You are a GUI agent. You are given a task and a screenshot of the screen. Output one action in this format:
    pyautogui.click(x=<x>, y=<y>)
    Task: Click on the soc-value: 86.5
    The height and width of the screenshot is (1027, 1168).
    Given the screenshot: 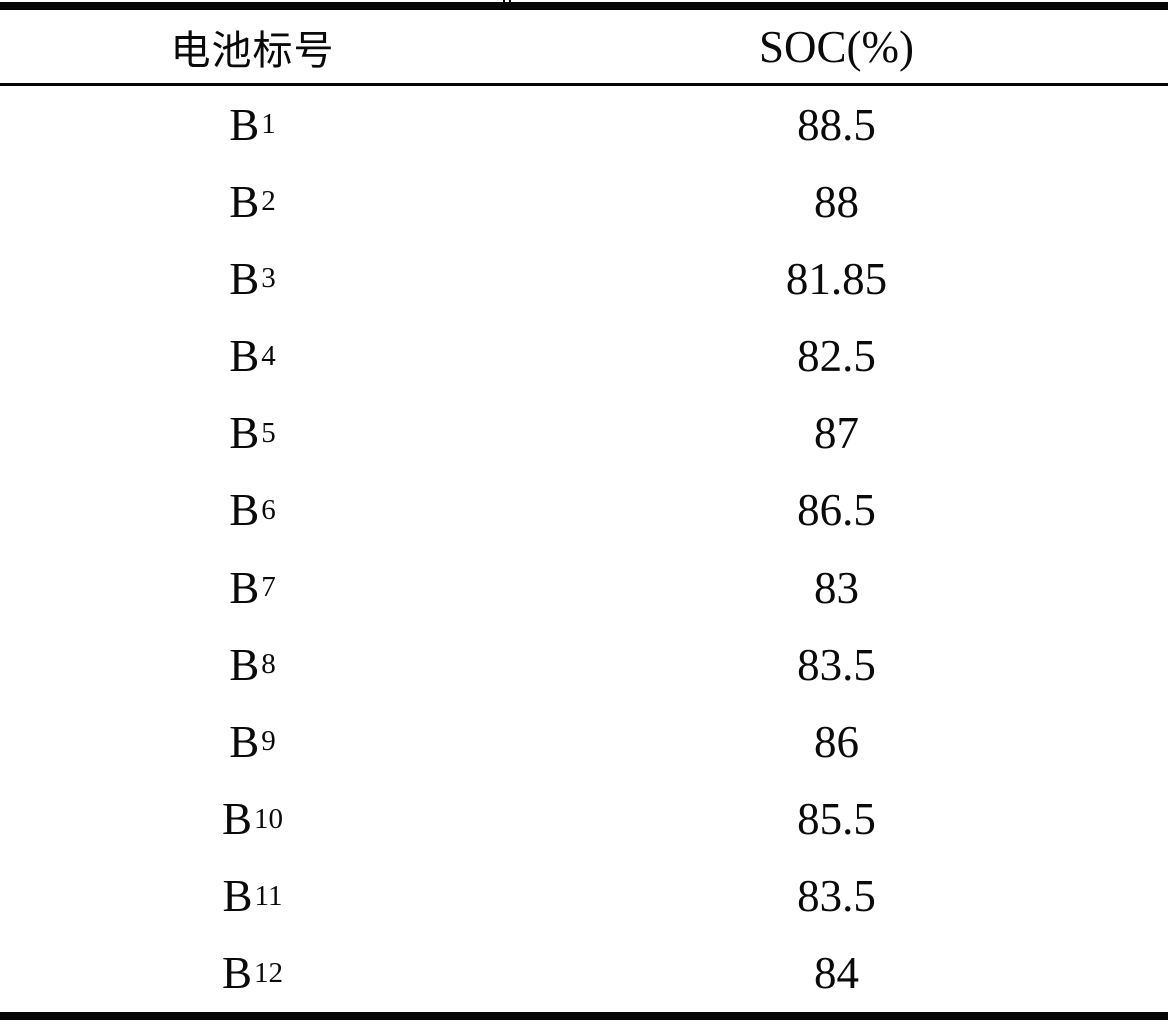 What is the action you would take?
    pyautogui.click(x=836, y=510)
    